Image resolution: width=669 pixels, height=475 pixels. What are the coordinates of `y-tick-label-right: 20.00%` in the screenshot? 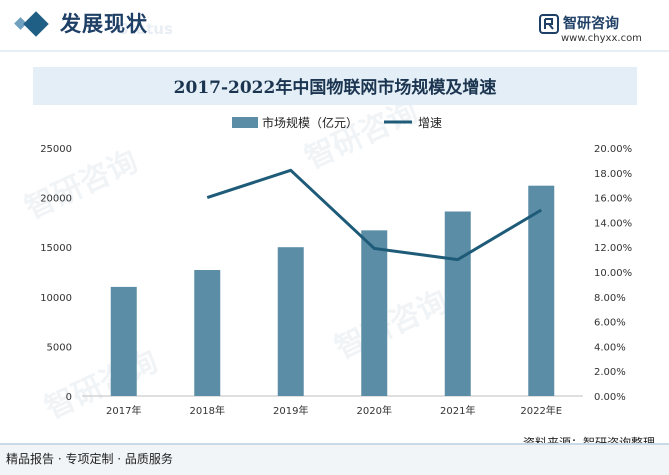 It's located at (613, 149).